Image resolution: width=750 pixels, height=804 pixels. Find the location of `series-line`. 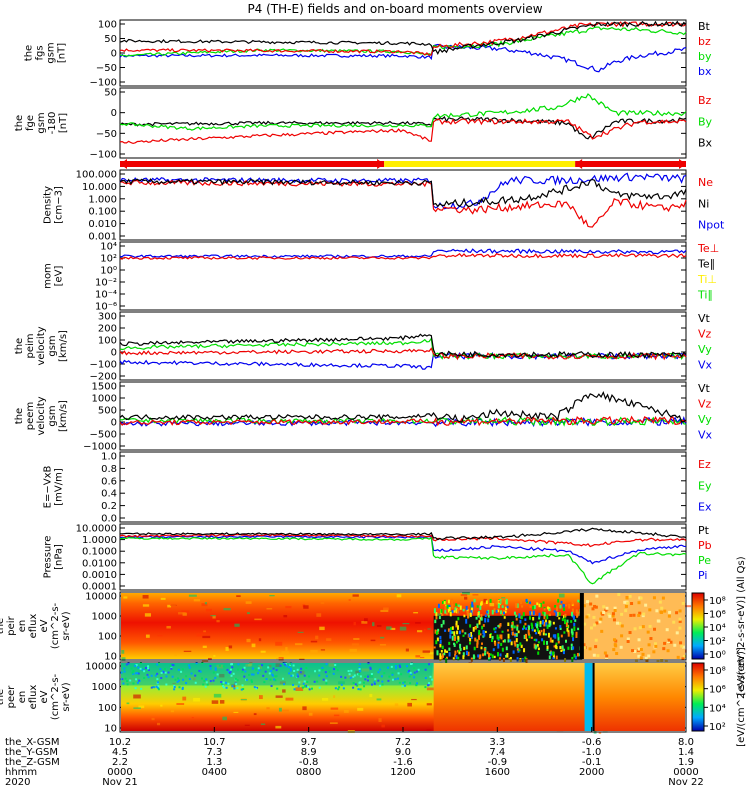

series-line is located at coordinates (403, 253).